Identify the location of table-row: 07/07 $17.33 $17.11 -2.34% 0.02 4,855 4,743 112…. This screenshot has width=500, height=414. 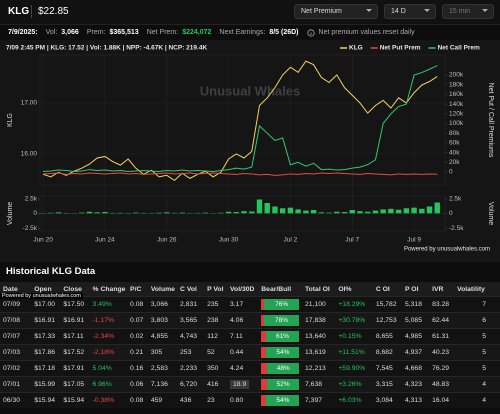
(250, 336).